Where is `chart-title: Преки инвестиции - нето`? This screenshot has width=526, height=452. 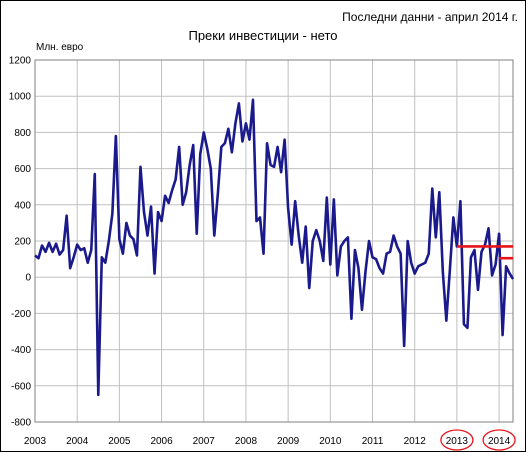 chart-title: Преки инвестиции - нето is located at coordinates (263, 35).